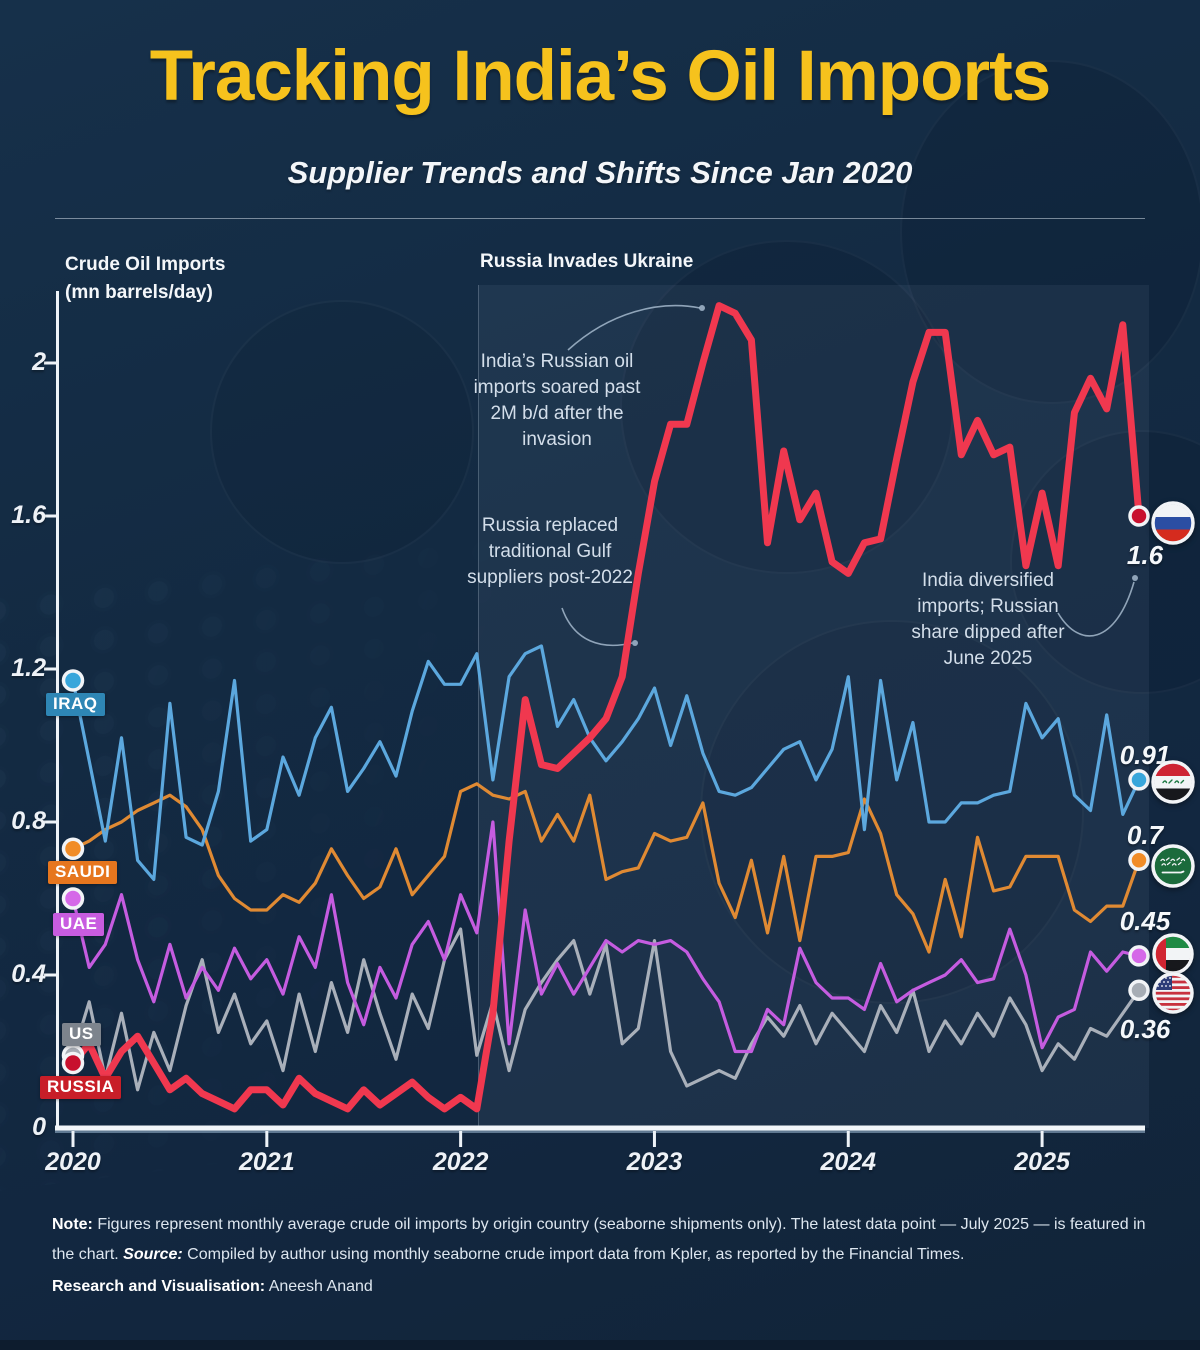 This screenshot has width=1200, height=1350. What do you see at coordinates (72, 1224) in the screenshot?
I see `footer-segment: Note:` at bounding box center [72, 1224].